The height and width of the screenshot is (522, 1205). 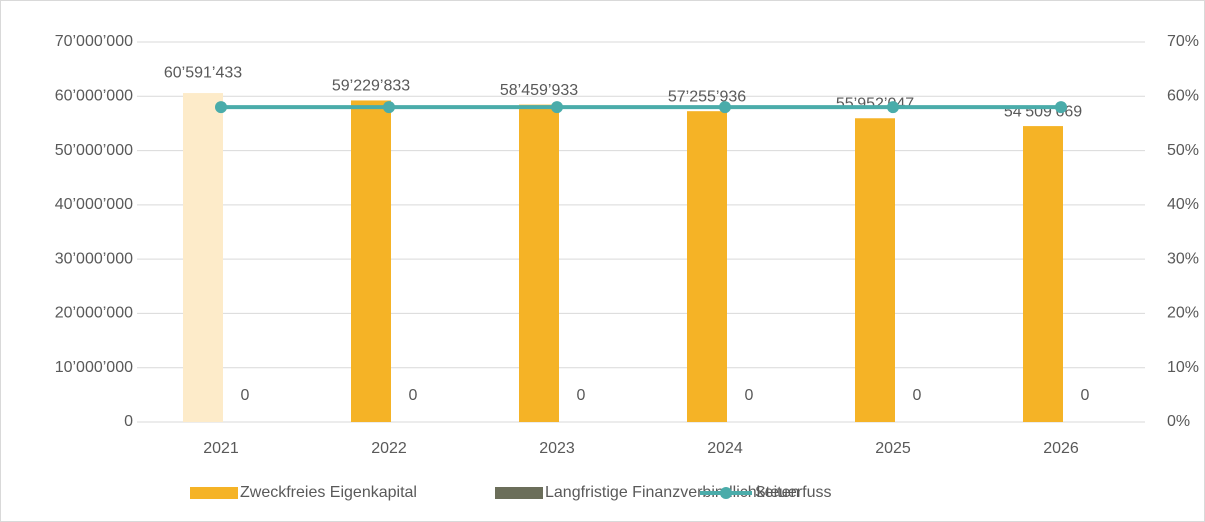 What do you see at coordinates (793, 492) in the screenshot?
I see `legend-label: Steuerfuss` at bounding box center [793, 492].